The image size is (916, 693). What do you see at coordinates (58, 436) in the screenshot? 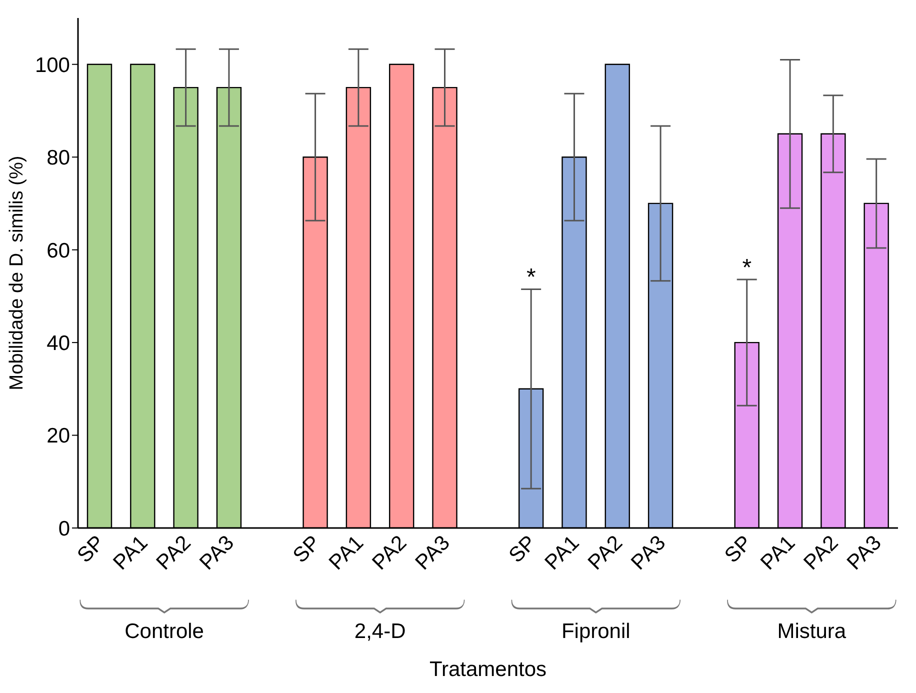
I see `y-tick-label: 20` at bounding box center [58, 436].